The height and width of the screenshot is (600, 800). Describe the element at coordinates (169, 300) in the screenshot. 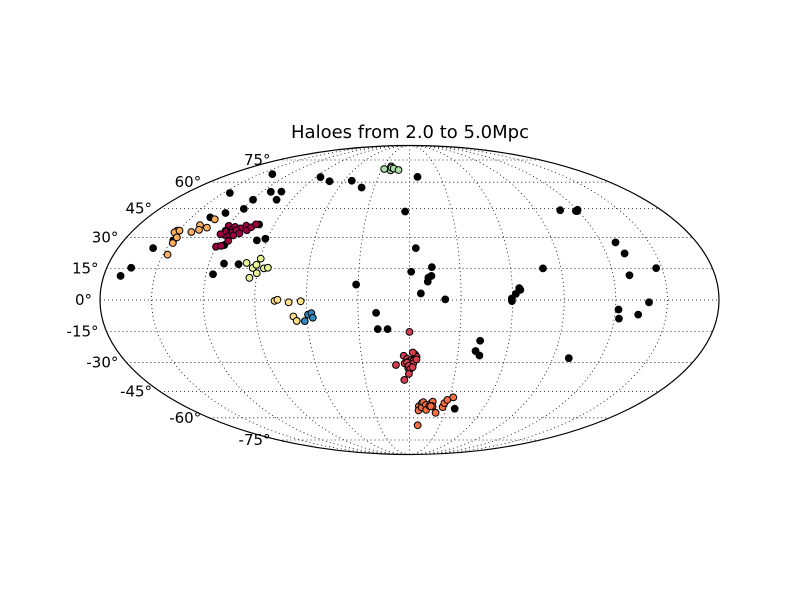

I see `latitude-tick-labels: 75°60°45°30°15°0°-15°-30°-45°-60°-75°` at that location.